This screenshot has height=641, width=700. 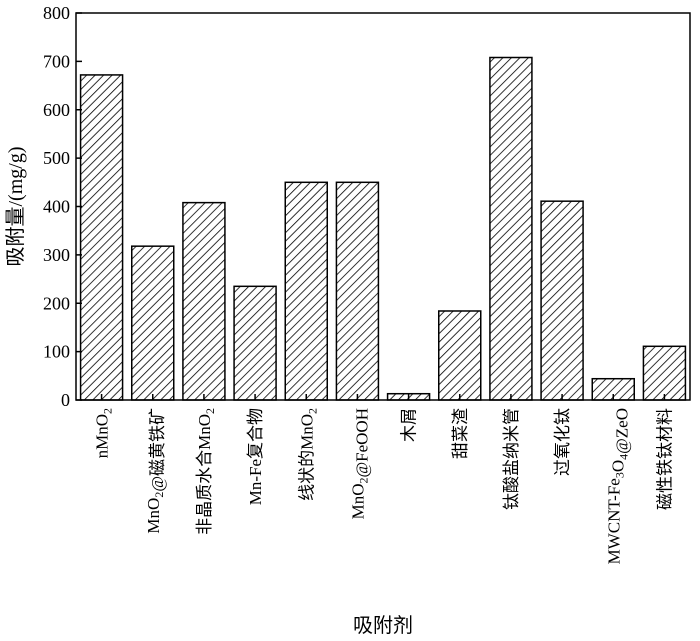 What do you see at coordinates (56, 61) in the screenshot?
I see `y-tick-label-7: 700` at bounding box center [56, 61].